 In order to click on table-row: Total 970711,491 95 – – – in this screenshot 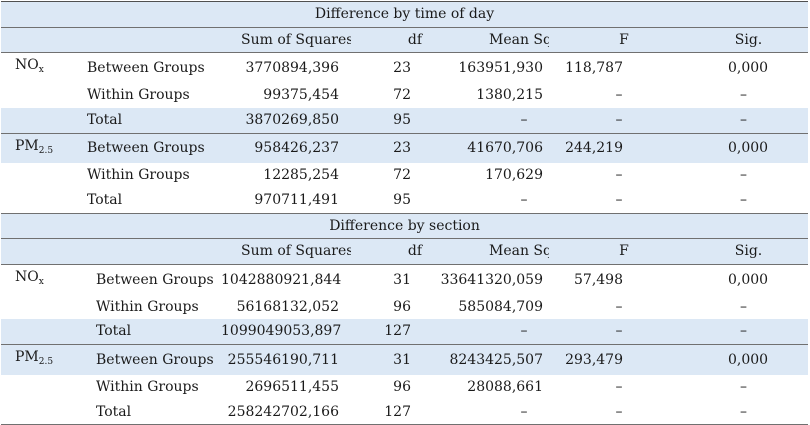, I will do `click(404, 200)`.